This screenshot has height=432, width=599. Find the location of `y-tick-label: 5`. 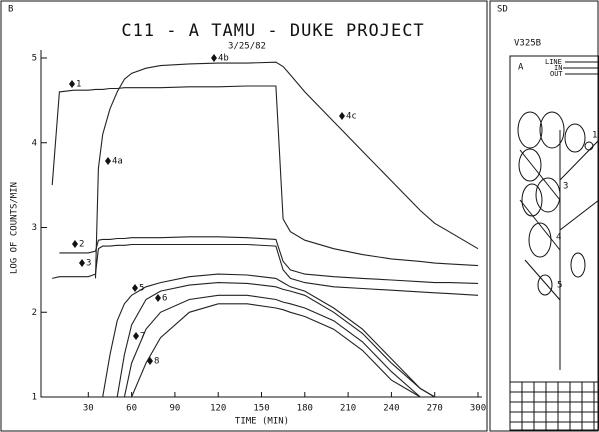

y-tick-label: 5 is located at coordinates (34, 59).